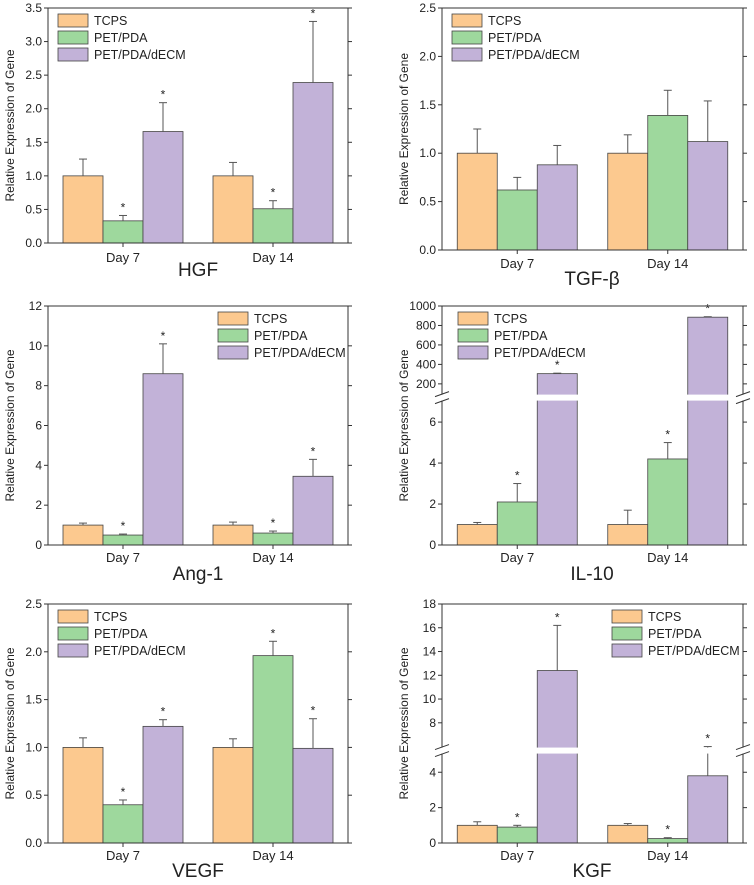  What do you see at coordinates (38, 505) in the screenshot?
I see `y-tick-label: 2` at bounding box center [38, 505].